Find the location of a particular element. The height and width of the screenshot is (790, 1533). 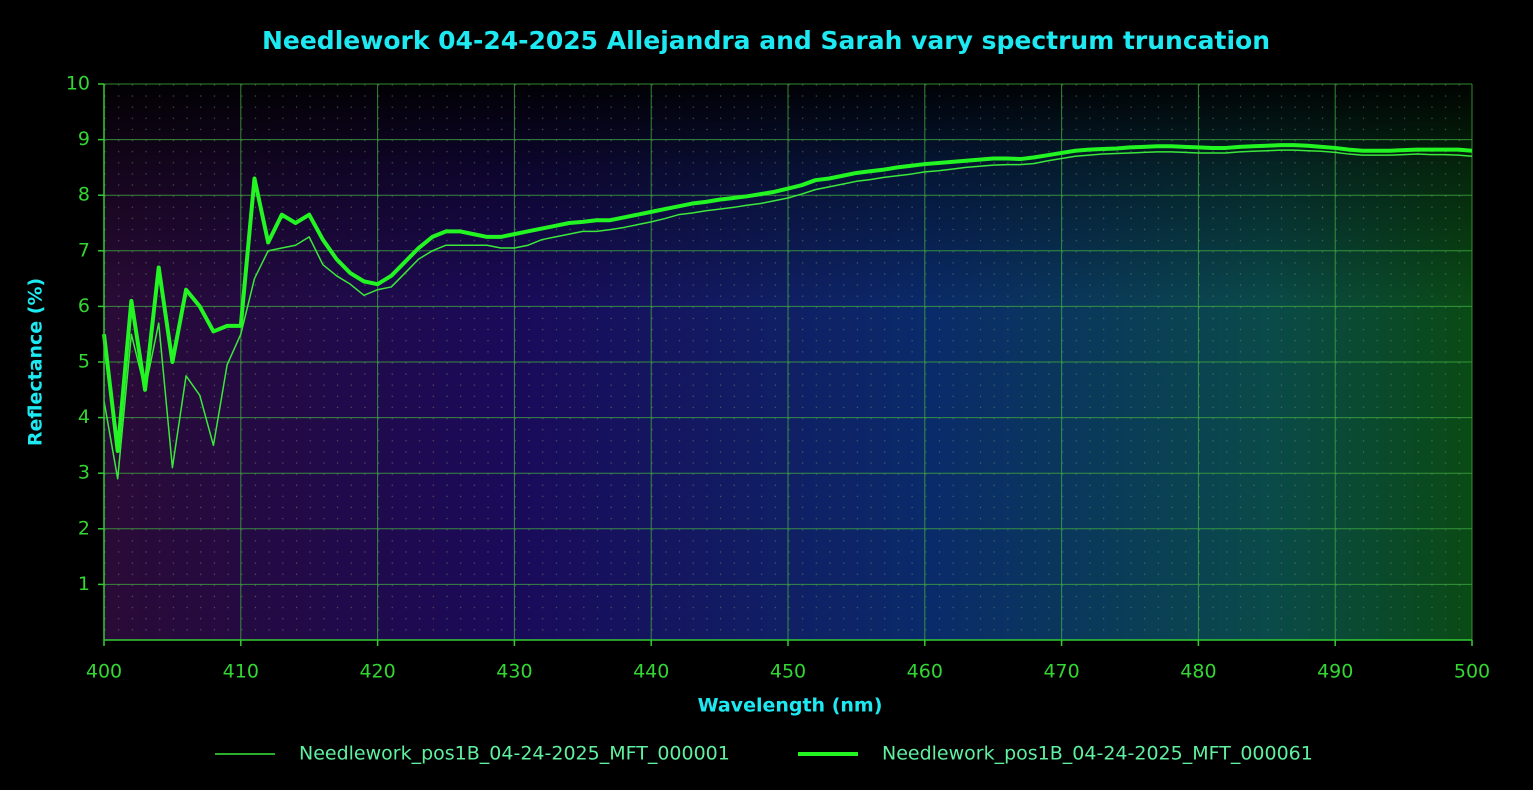

x-tick-label: 480 is located at coordinates (1198, 672).